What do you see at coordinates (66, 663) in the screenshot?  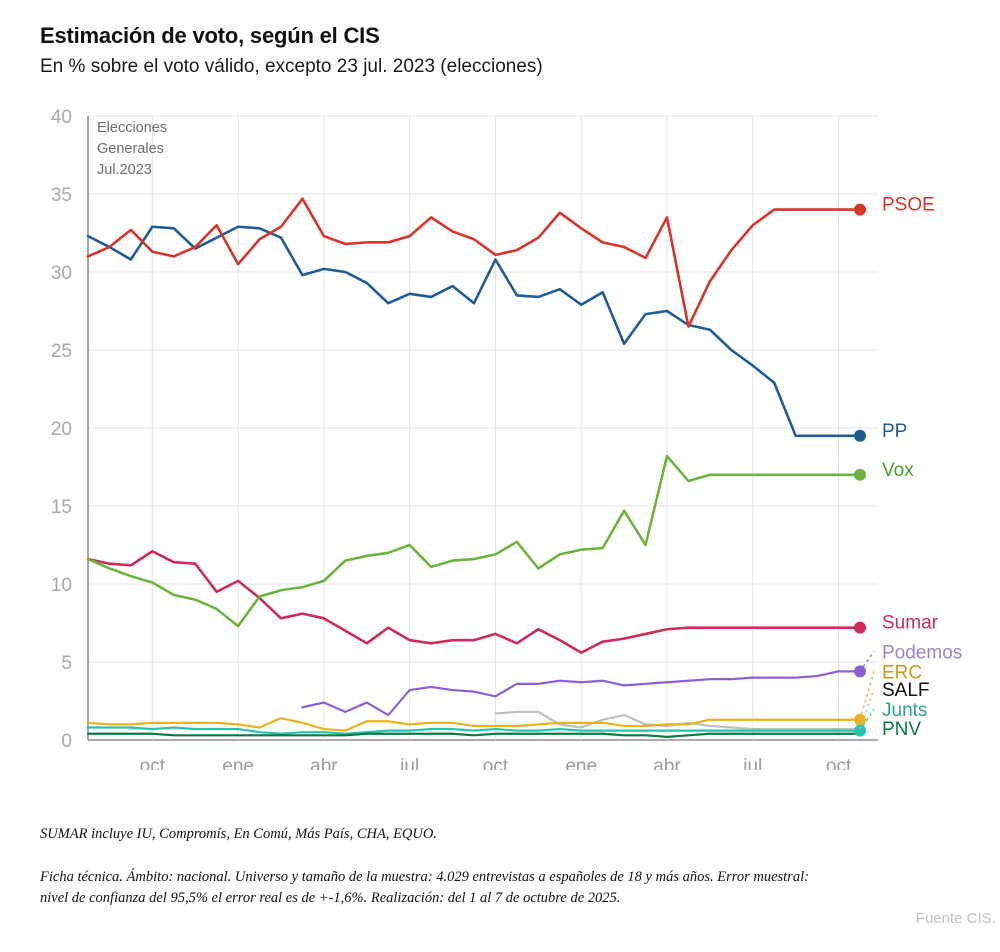 I see `y-axis-tick-label: 5` at bounding box center [66, 663].